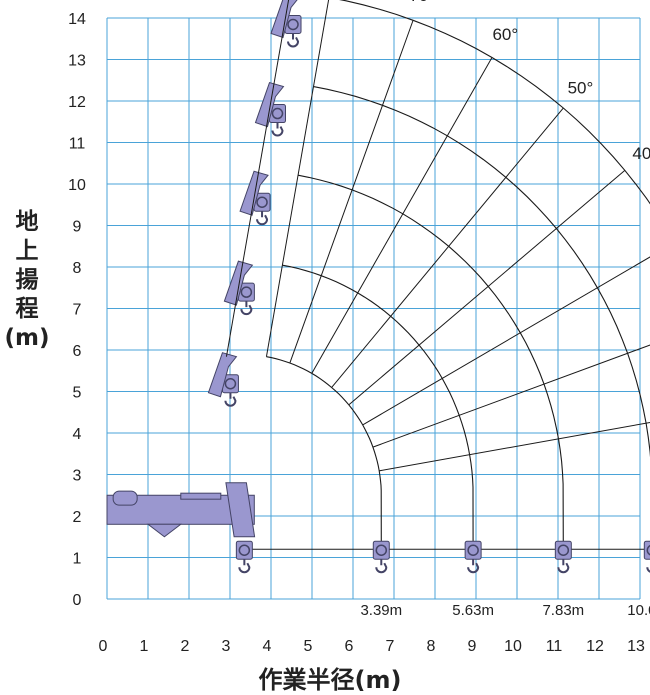 The width and height of the screenshot is (650, 695). I want to click on x-tick-label: 0, so click(103, 646).